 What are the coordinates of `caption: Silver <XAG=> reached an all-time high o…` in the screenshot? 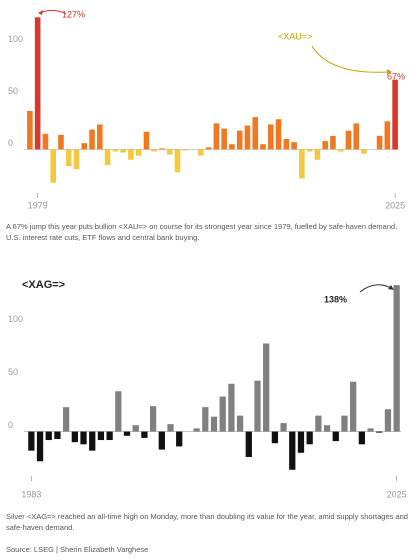 It's located at (207, 522).